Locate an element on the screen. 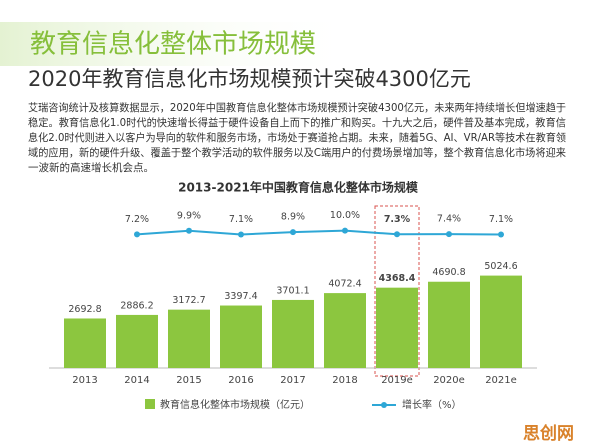 The height and width of the screenshot is (448, 596). growth-label: 7.2% is located at coordinates (137, 219).